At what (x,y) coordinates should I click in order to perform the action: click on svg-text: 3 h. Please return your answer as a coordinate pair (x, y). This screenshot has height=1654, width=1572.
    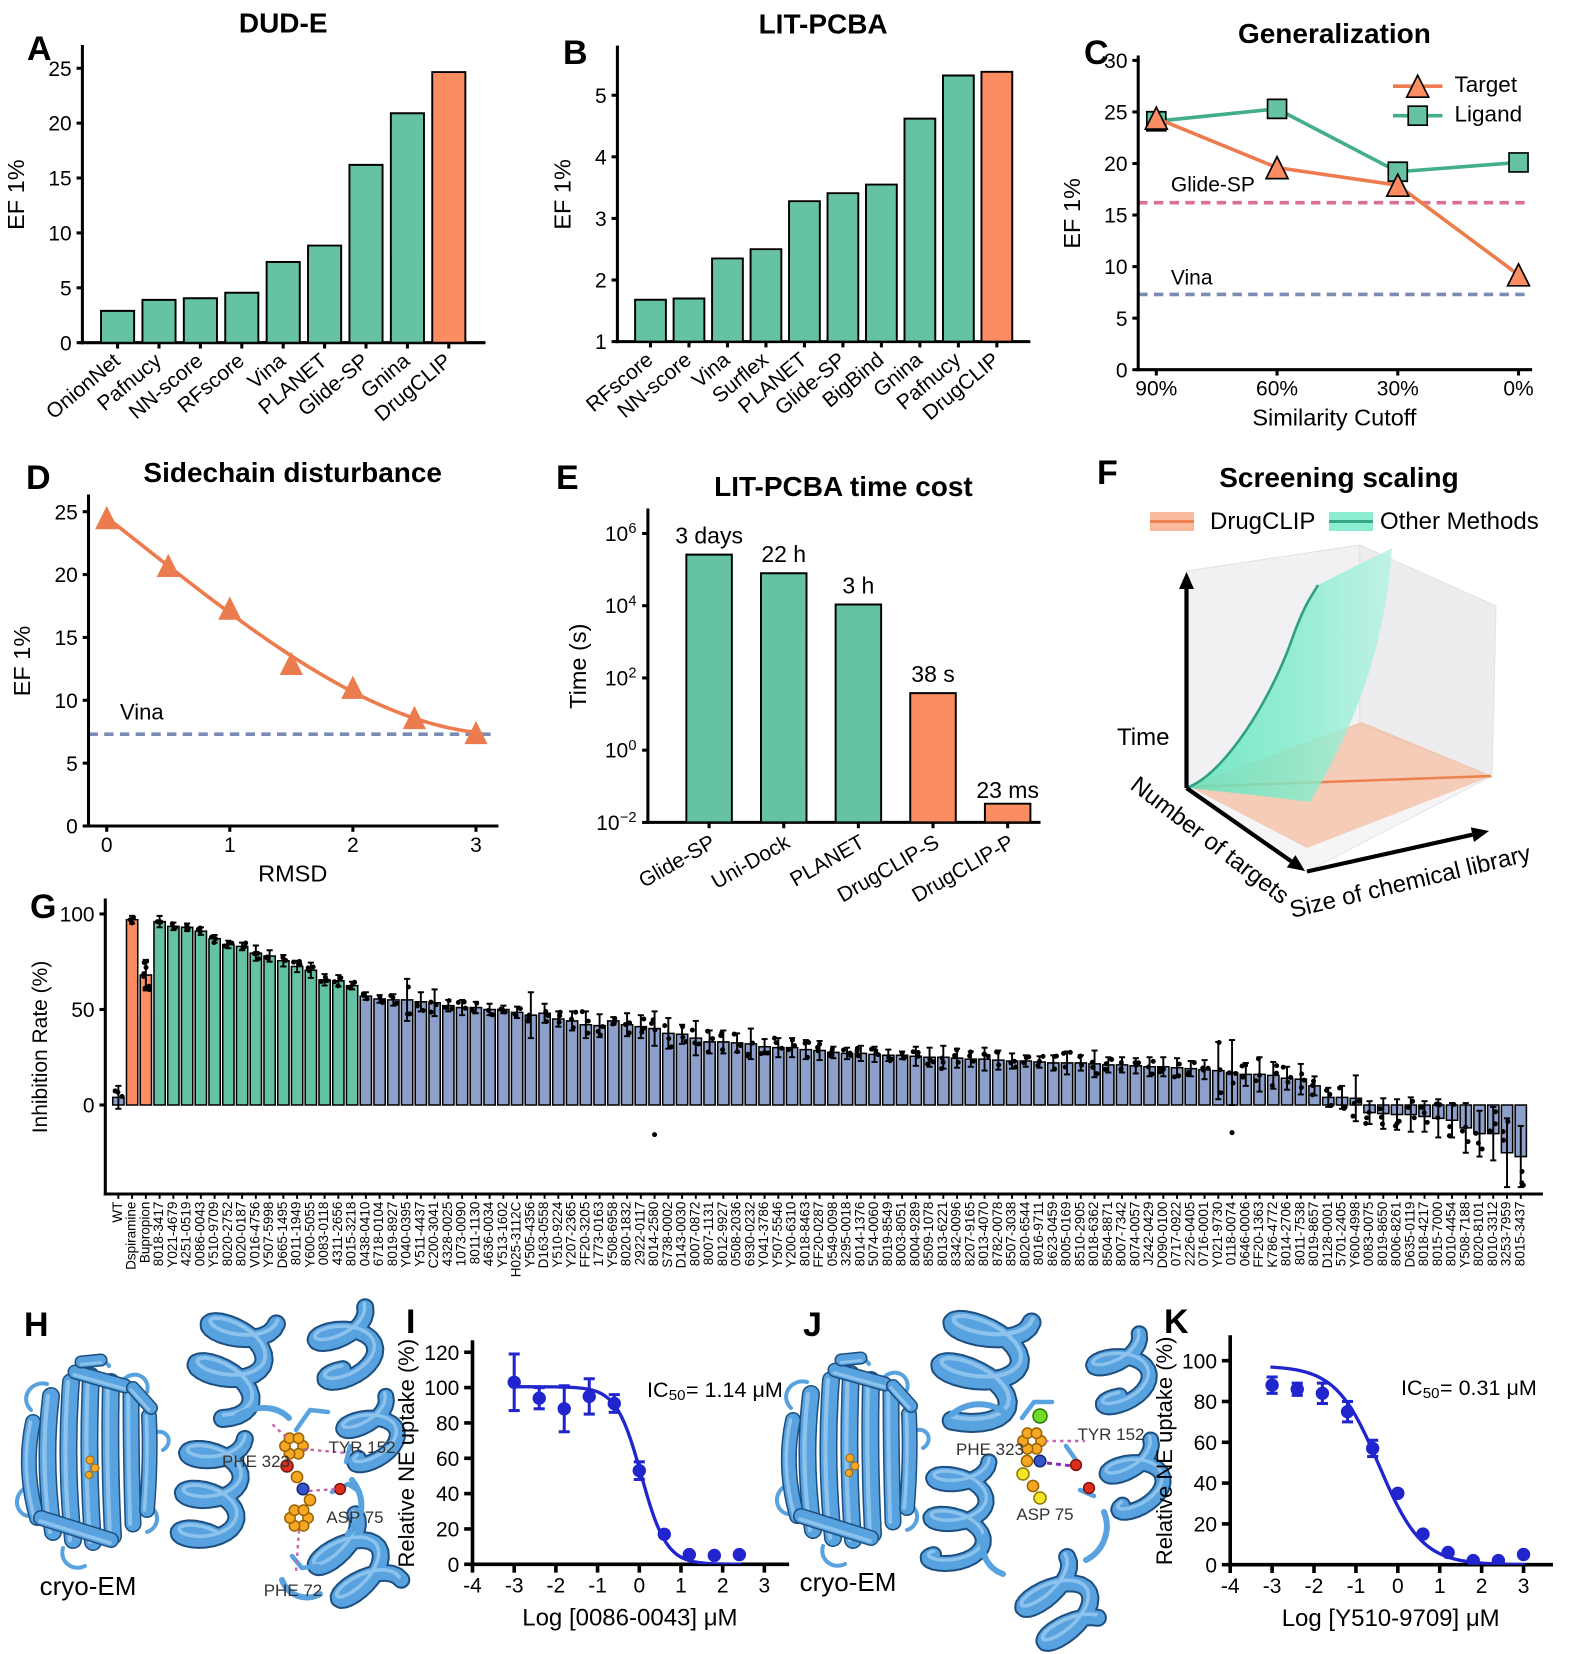
    Looking at the image, I should click on (858, 585).